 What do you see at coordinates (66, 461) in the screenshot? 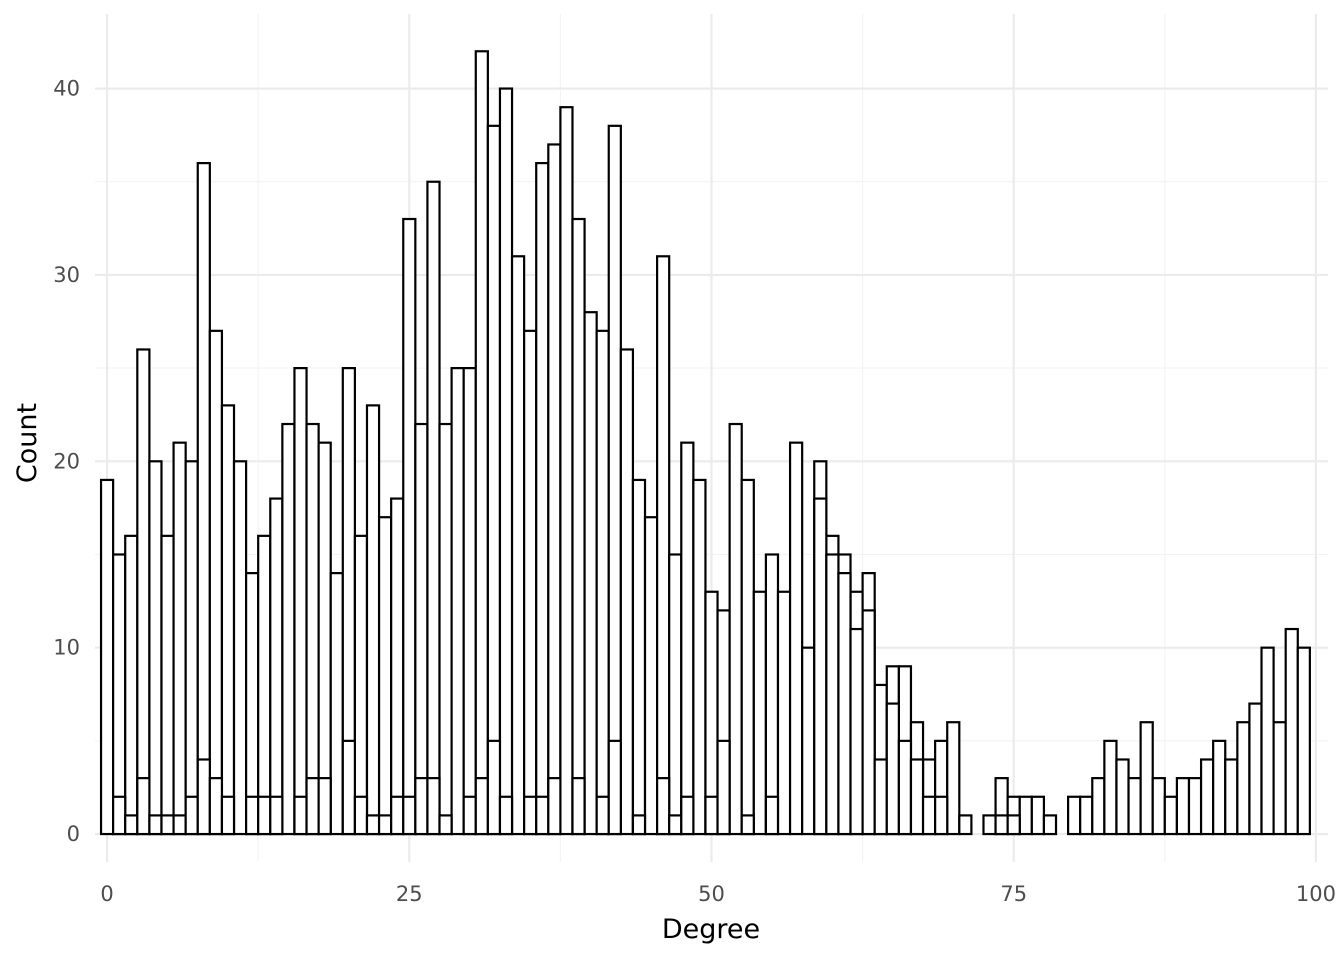
I see `y-tick-label: 20` at bounding box center [66, 461].